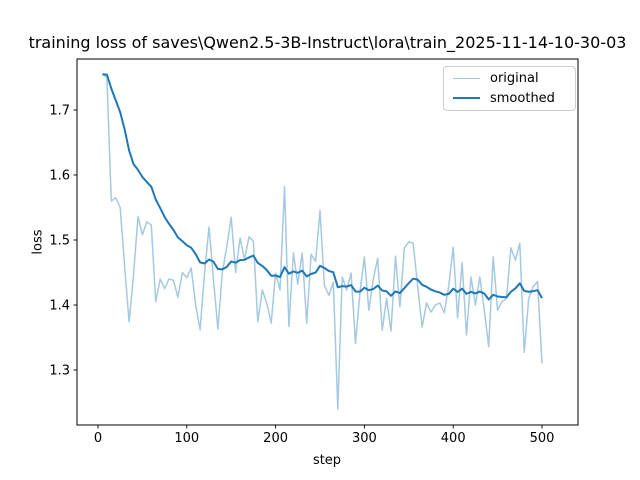  Describe the element at coordinates (59, 371) in the screenshot. I see `y-tick-label: 1.3` at that location.